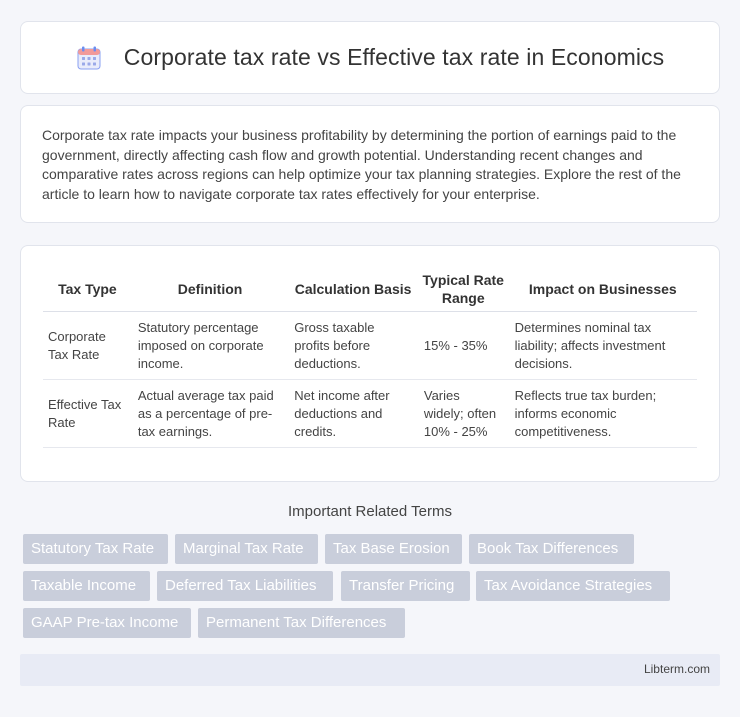 This screenshot has width=740, height=717. What do you see at coordinates (87, 414) in the screenshot?
I see `cell-tax-type: Effective Tax Rate` at bounding box center [87, 414].